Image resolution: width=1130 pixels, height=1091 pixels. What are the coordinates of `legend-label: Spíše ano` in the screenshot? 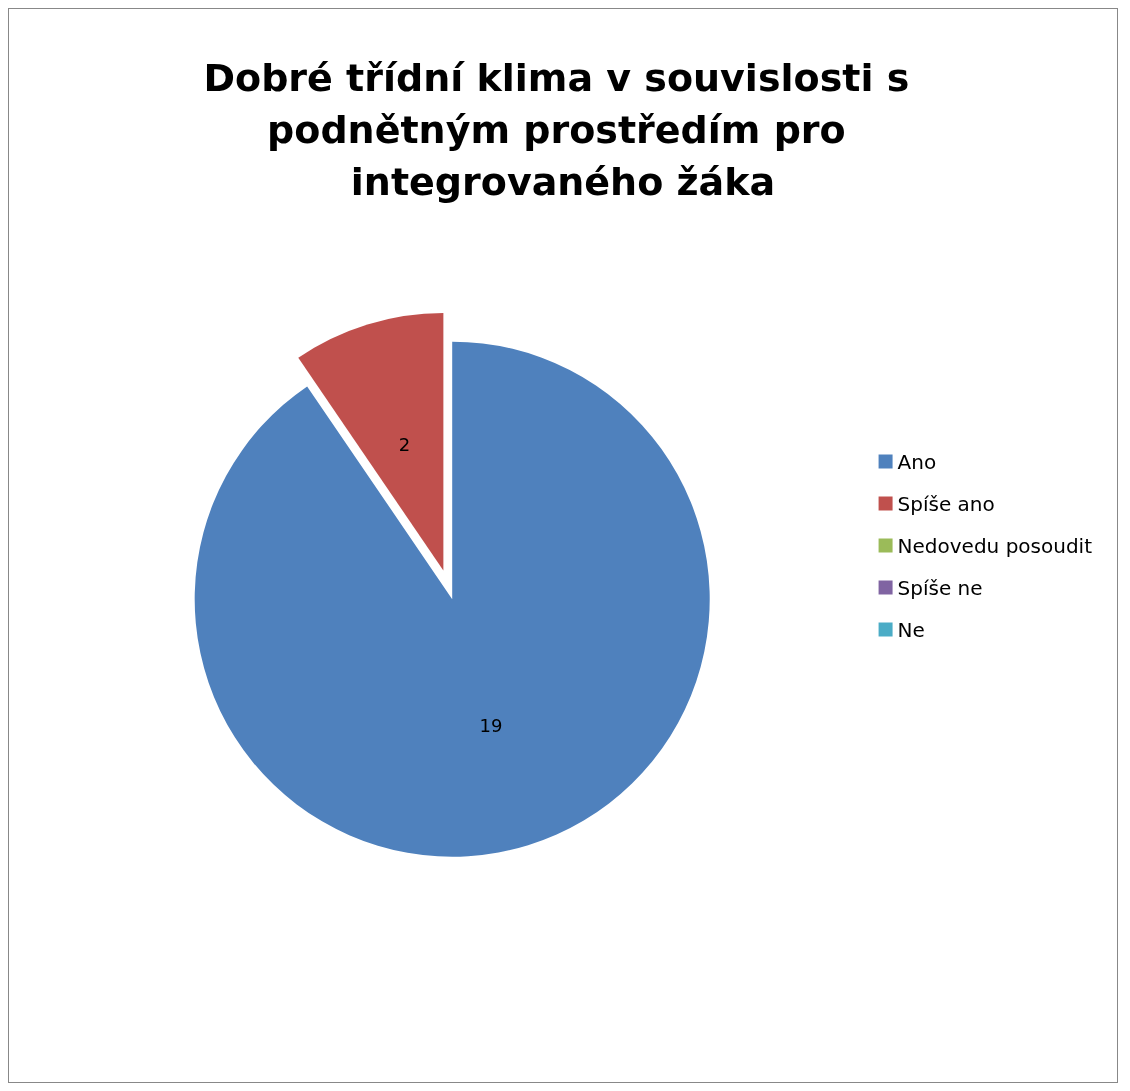 It's located at (946, 503).